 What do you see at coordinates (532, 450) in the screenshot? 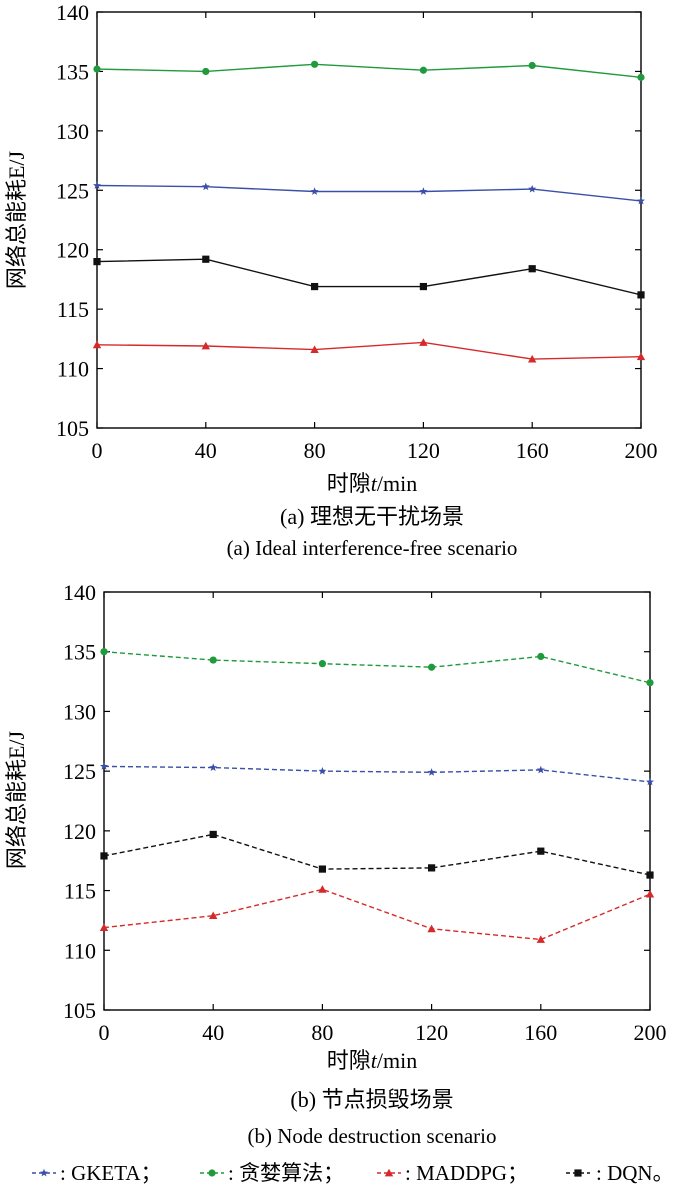
I see `x-tick-label: 160` at bounding box center [532, 450].